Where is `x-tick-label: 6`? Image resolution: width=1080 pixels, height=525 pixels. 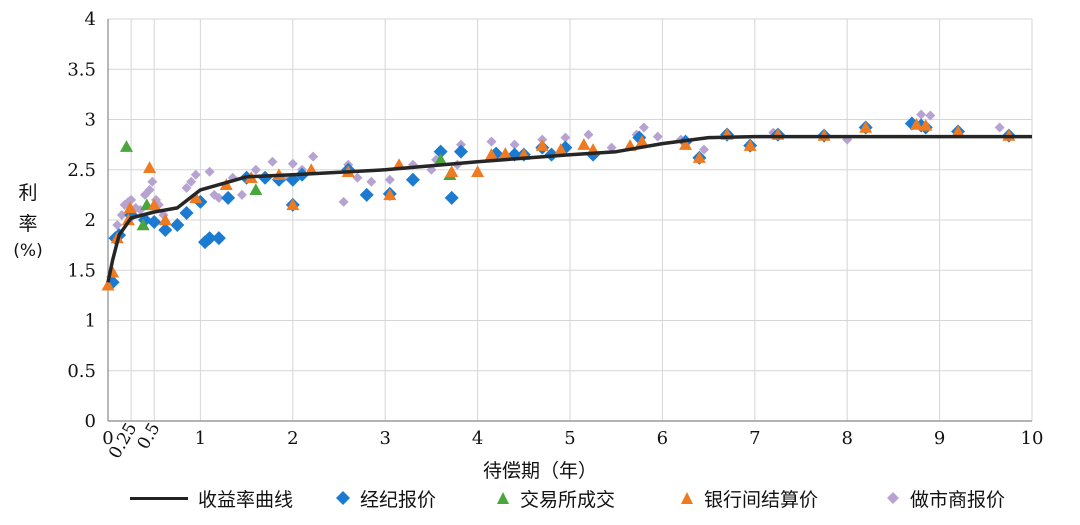 x-tick-label: 6 is located at coordinates (662, 438).